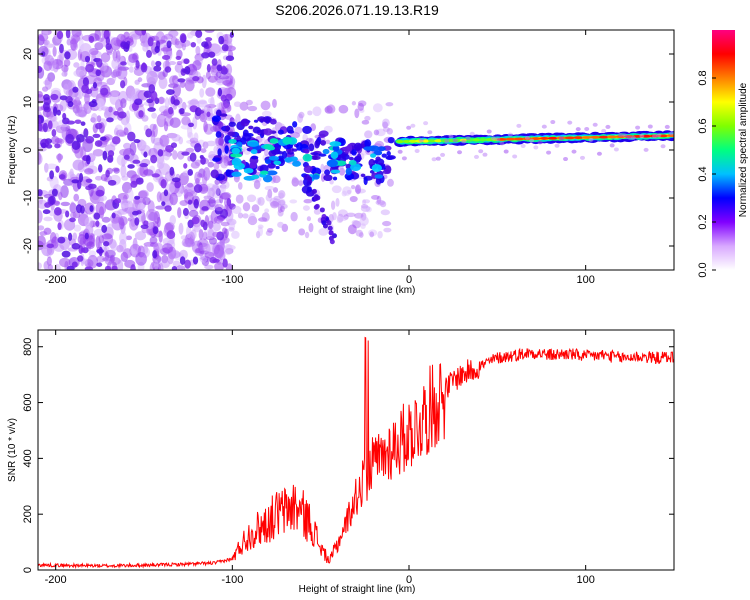 This screenshot has width=750, height=600. What do you see at coordinates (232, 580) in the screenshot?
I see `x-tick-label: -100` at bounding box center [232, 580].